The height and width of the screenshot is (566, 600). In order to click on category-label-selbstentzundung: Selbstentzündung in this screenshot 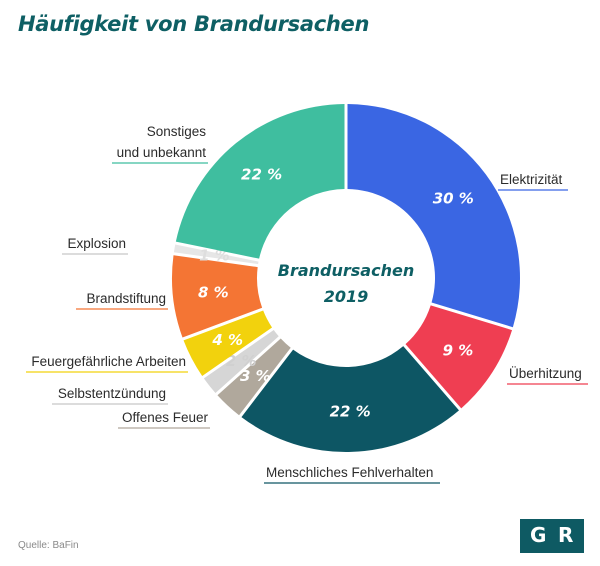, I will do `click(112, 393)`.